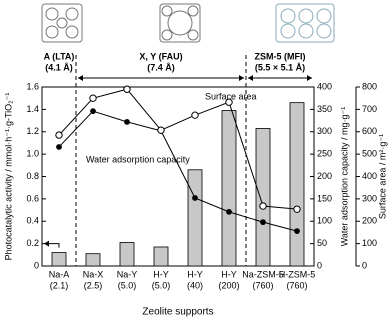 The width and height of the screenshot is (390, 322). I want to click on zeolite-structures, so click(188, 23).